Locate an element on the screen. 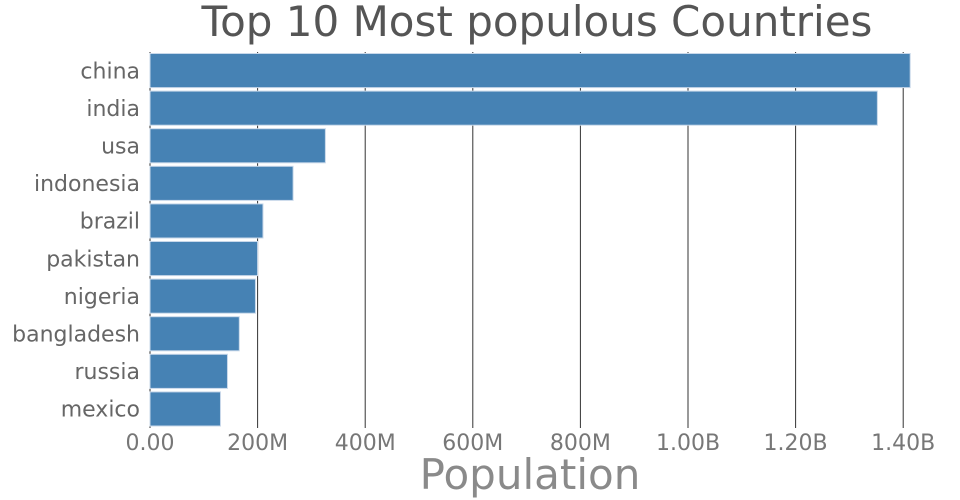 The height and width of the screenshot is (500, 960). category-label: usa is located at coordinates (120, 147).